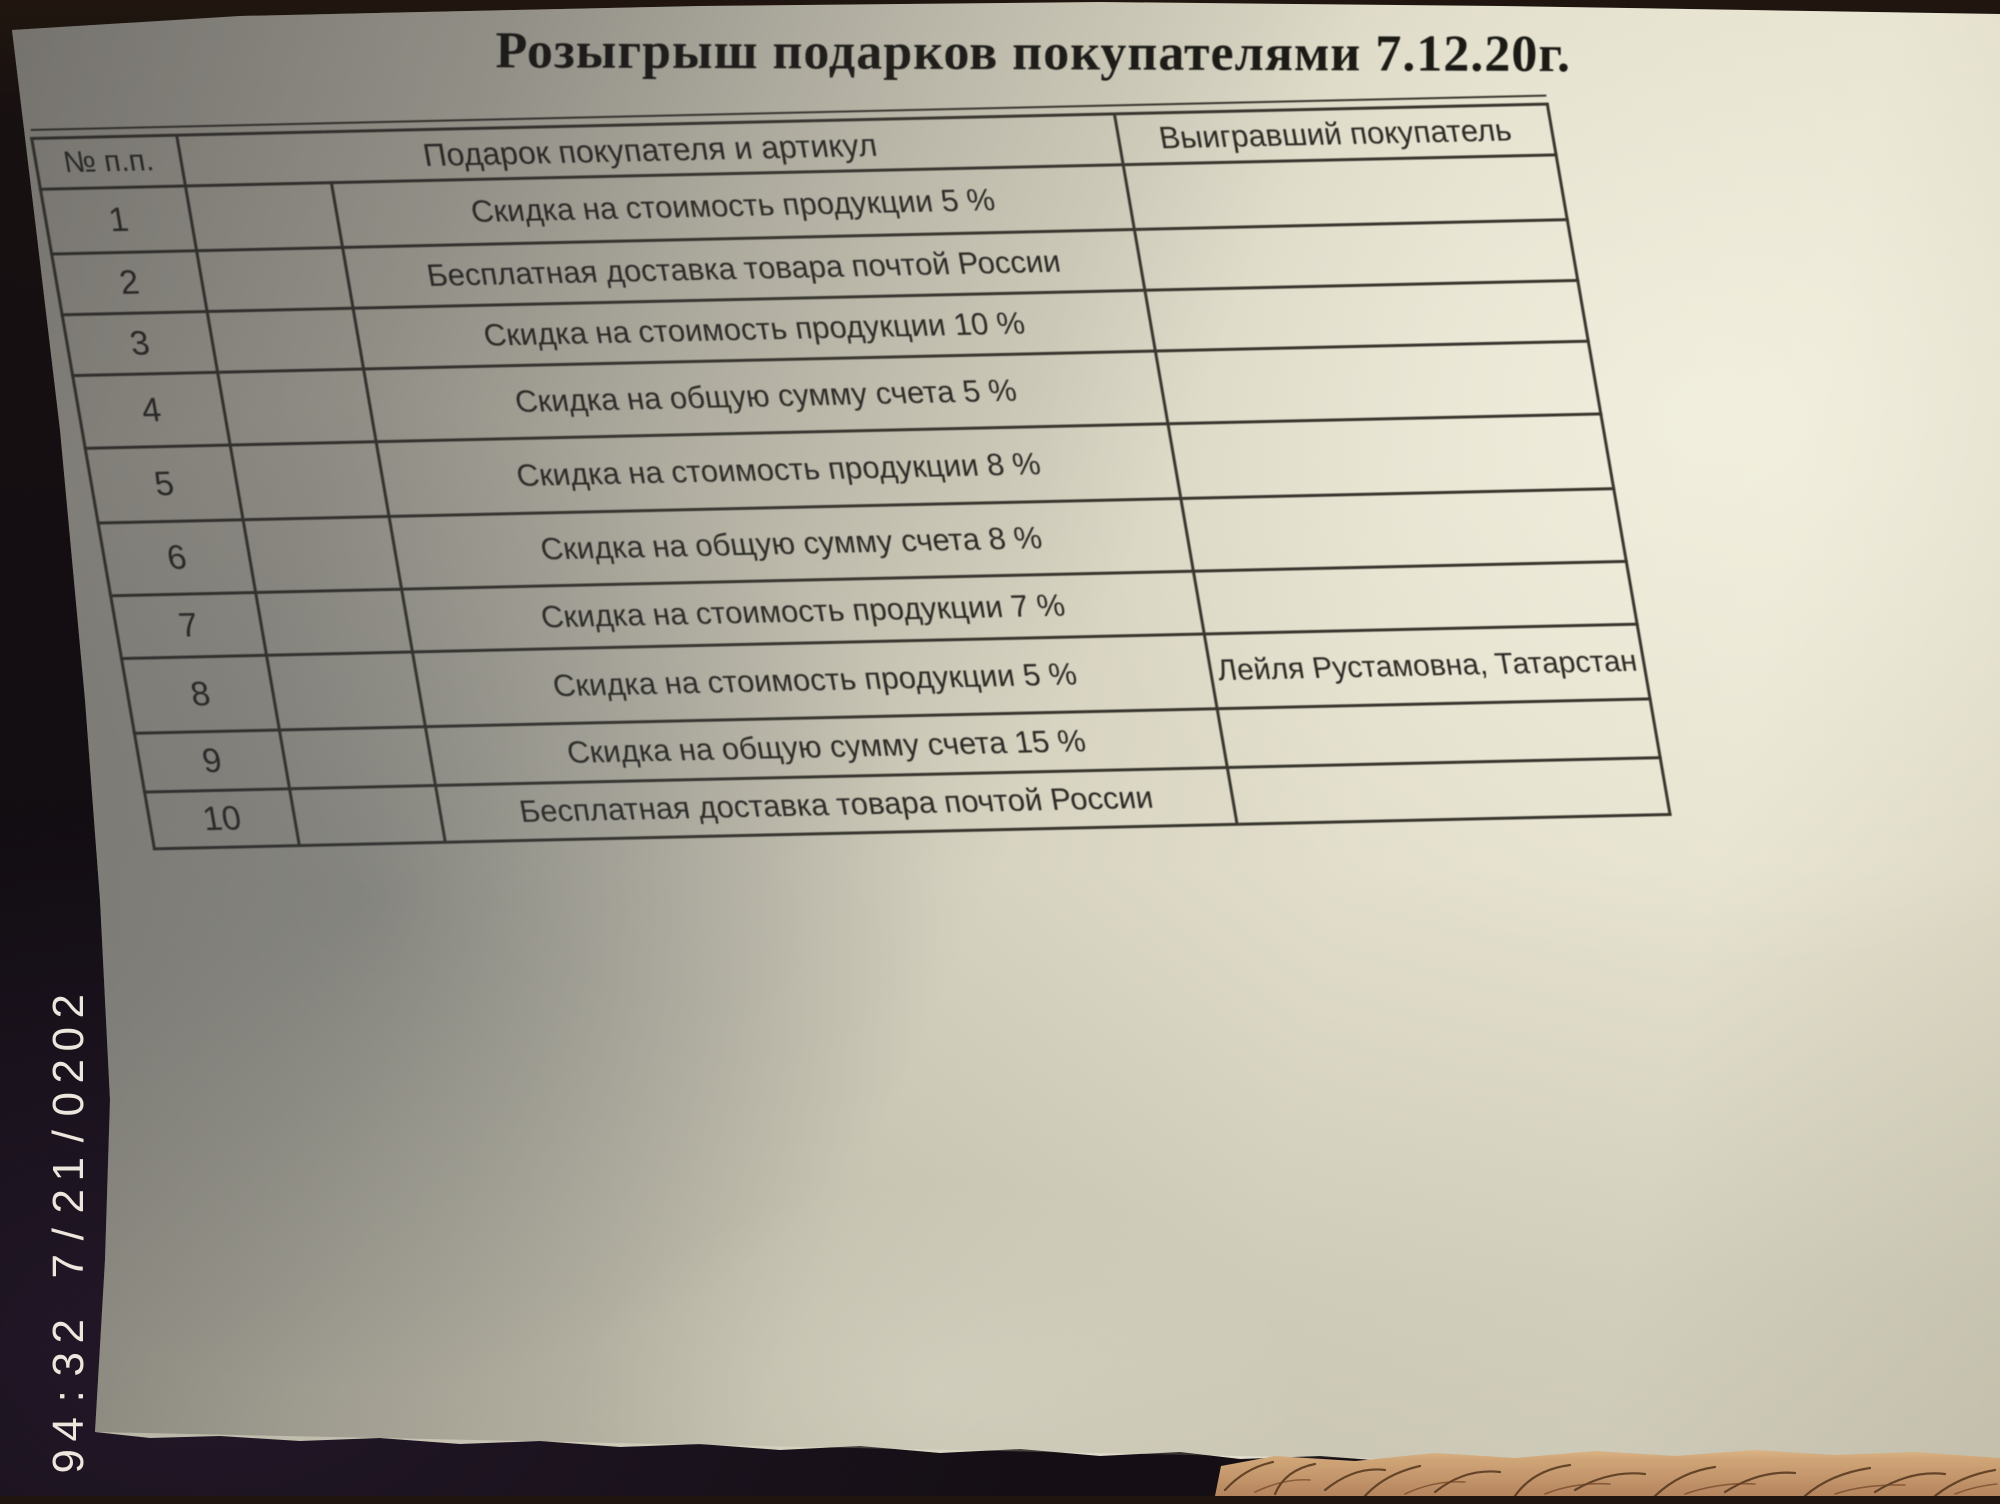 The width and height of the screenshot is (2000, 1504). What do you see at coordinates (1033, 53) in the screenshot?
I see `document-title: Розыгрыш подарков покупателями 7.12.20г.` at bounding box center [1033, 53].